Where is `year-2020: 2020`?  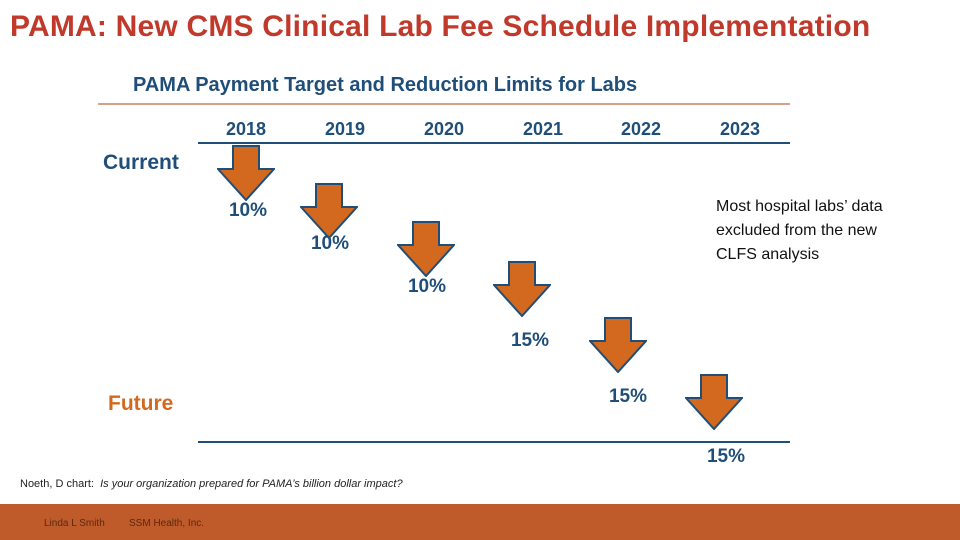
year-2020: 2020 is located at coordinates (444, 129).